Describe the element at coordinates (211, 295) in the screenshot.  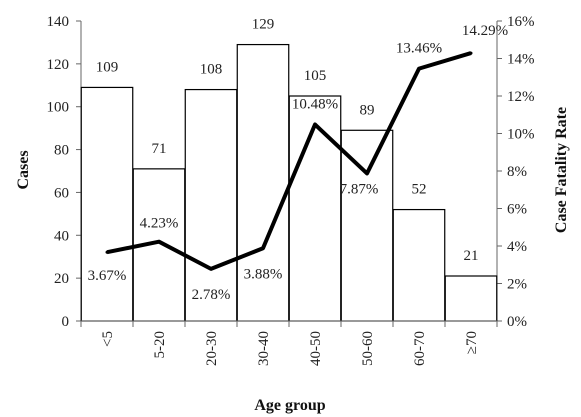
I see `line-value-label: 2.78%` at that location.